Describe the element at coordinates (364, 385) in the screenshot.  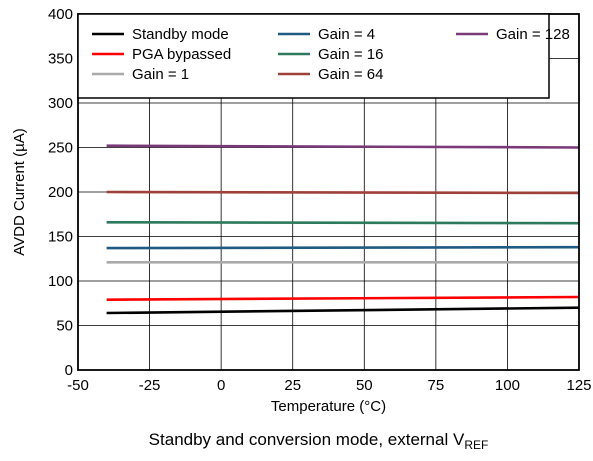
I see `x-tick-label: 50` at that location.